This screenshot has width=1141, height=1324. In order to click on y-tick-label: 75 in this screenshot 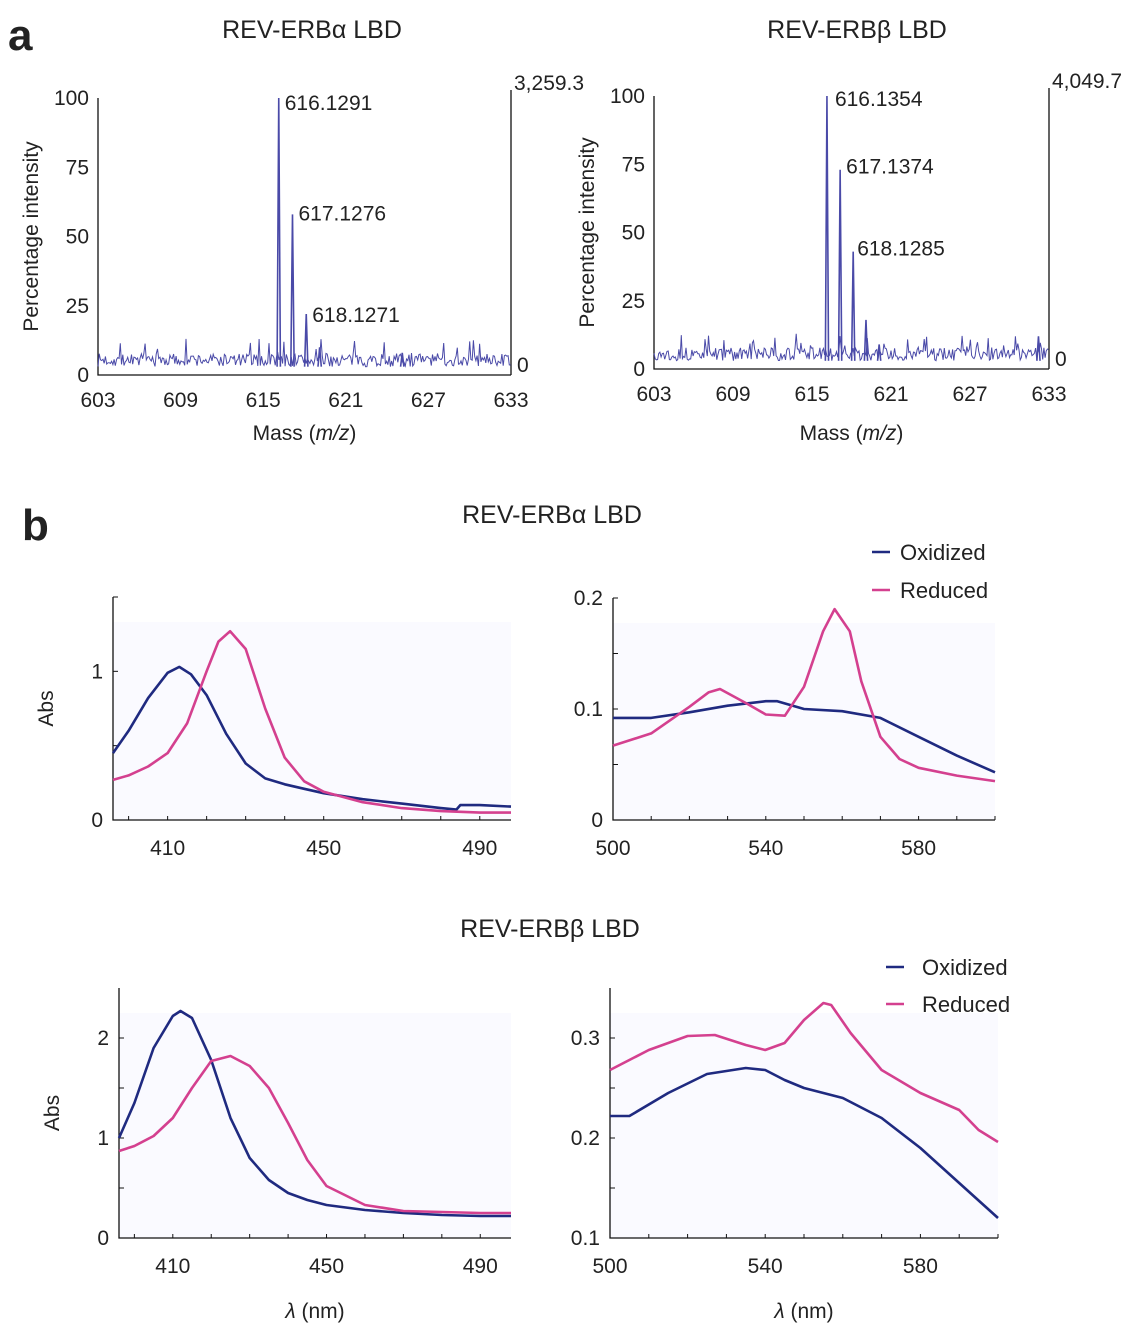, I will do `click(633, 164)`.